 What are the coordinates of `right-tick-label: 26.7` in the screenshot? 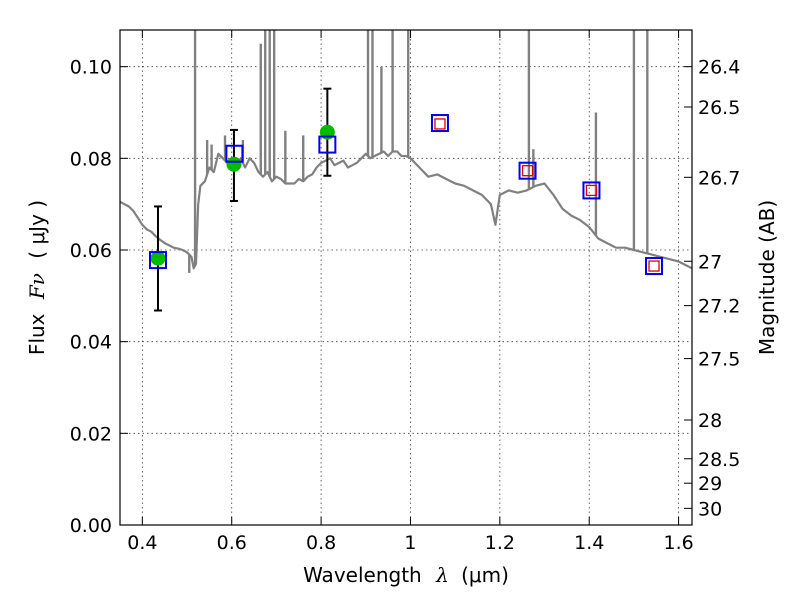 It's located at (719, 178).